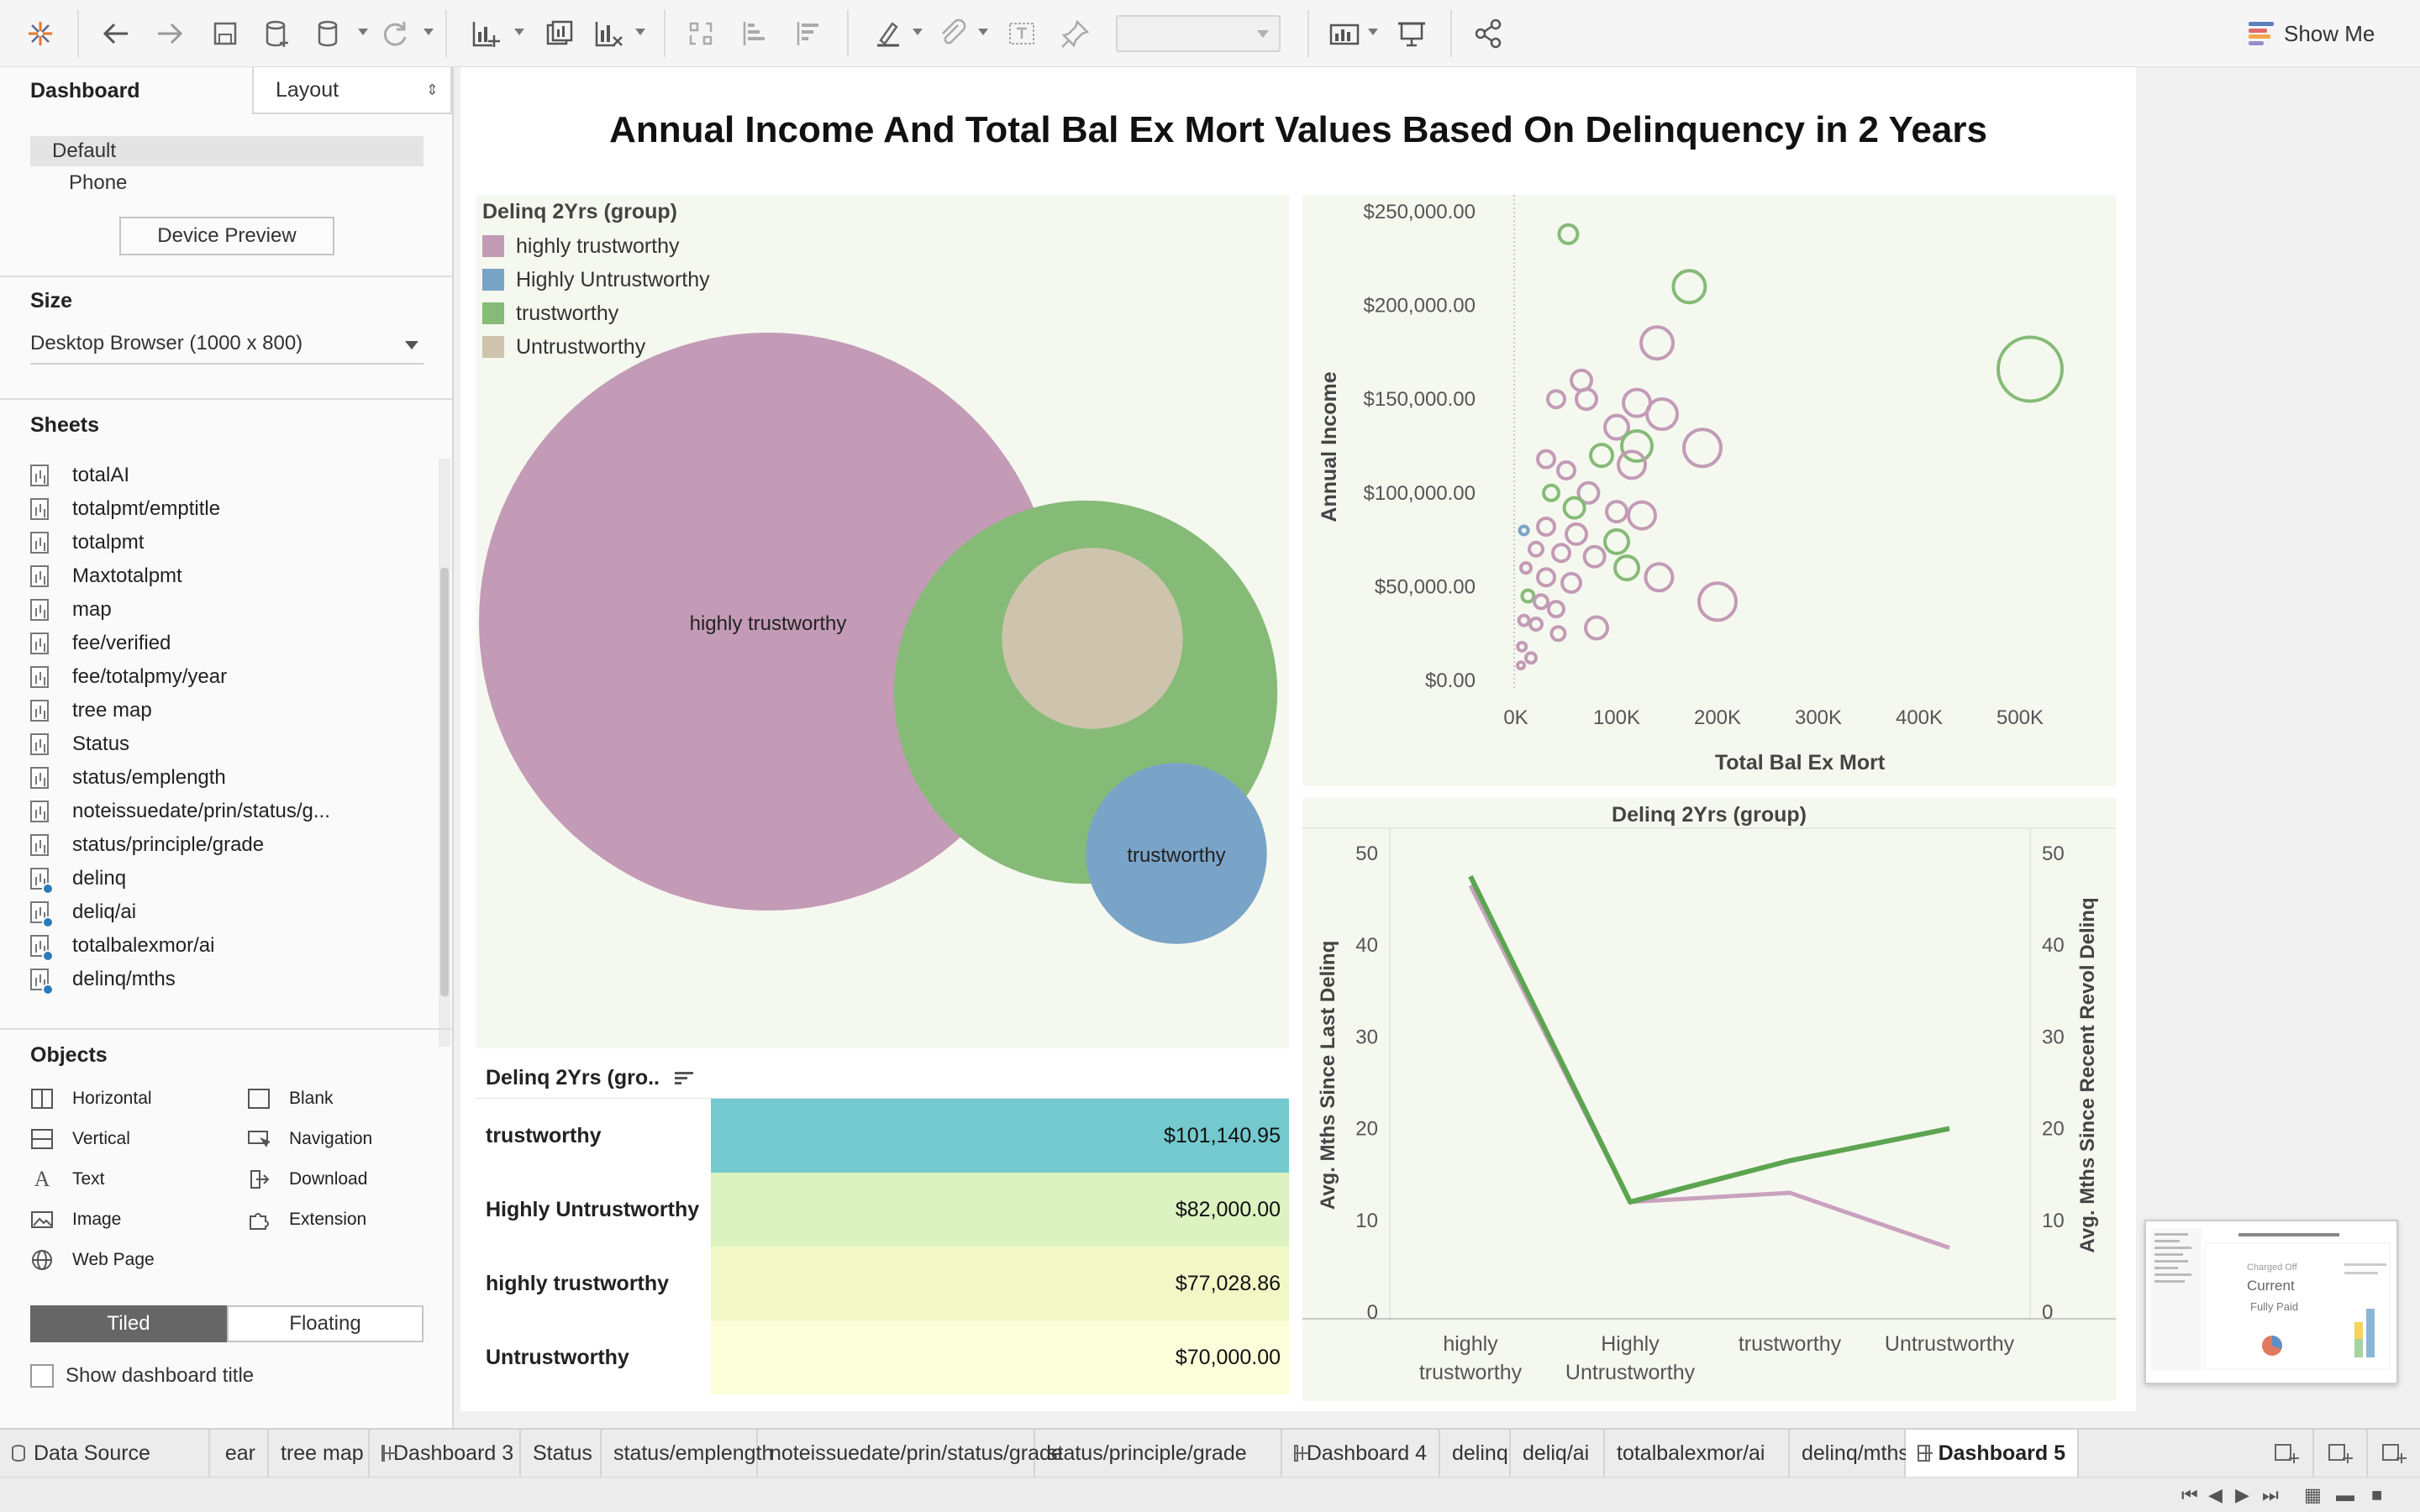  I want to click on legend-item-highly-trustworthy: highly trustworthy, so click(596, 246).